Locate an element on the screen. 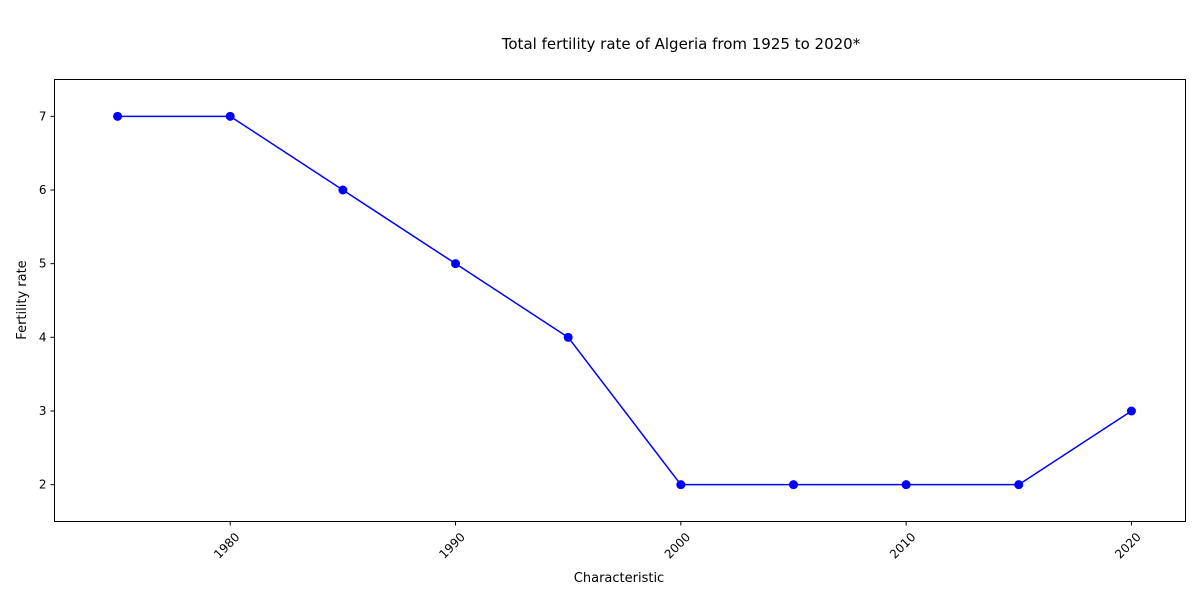 The width and height of the screenshot is (1200, 600). y-tick-label-5: 5 is located at coordinates (43, 264).